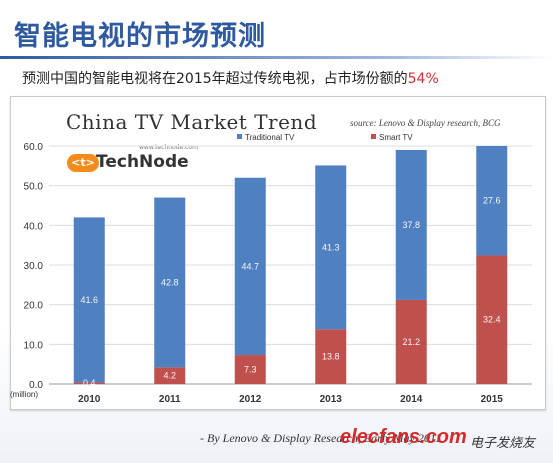 This screenshot has width=553, height=463. Describe the element at coordinates (140, 36) in the screenshot. I see `slide-title: 智能电视的市场预测` at that location.